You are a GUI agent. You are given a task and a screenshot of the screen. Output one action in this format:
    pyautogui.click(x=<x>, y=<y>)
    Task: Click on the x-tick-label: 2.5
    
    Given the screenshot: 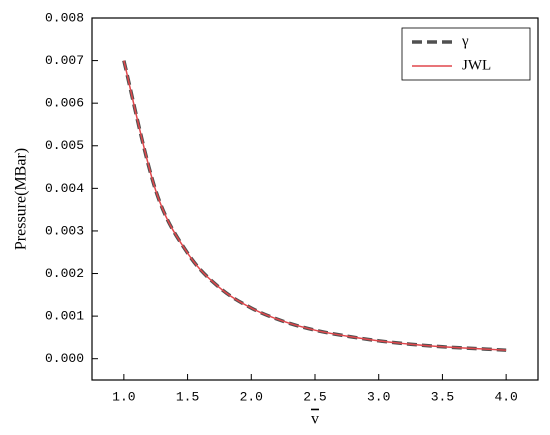 What is the action you would take?
    pyautogui.click(x=314, y=396)
    